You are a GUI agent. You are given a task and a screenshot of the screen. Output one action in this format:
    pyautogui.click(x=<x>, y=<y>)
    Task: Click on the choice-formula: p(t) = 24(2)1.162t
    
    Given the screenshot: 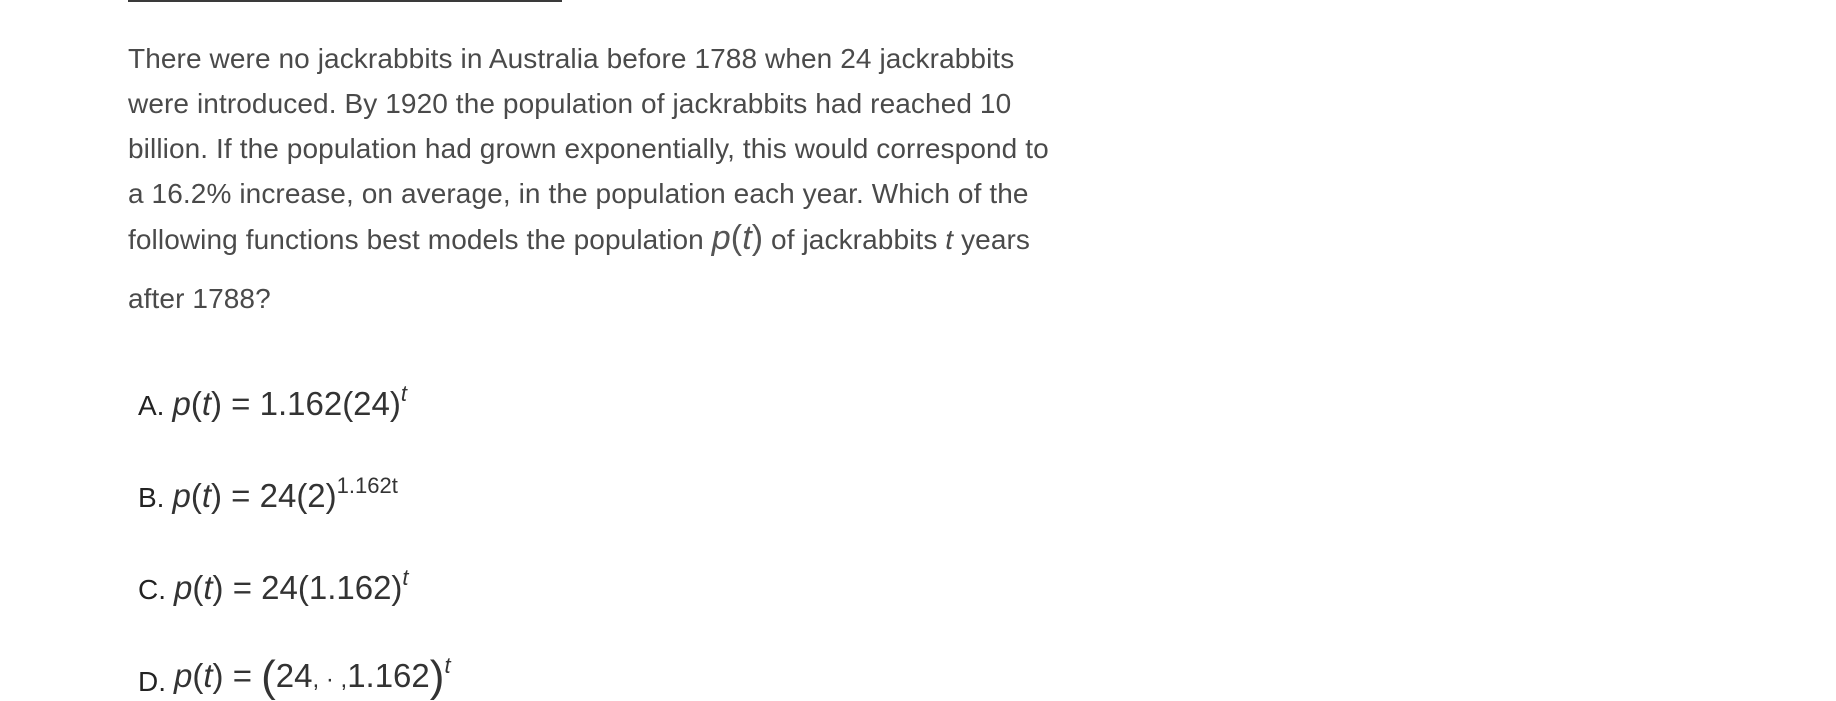 What is the action you would take?
    pyautogui.click(x=285, y=493)
    